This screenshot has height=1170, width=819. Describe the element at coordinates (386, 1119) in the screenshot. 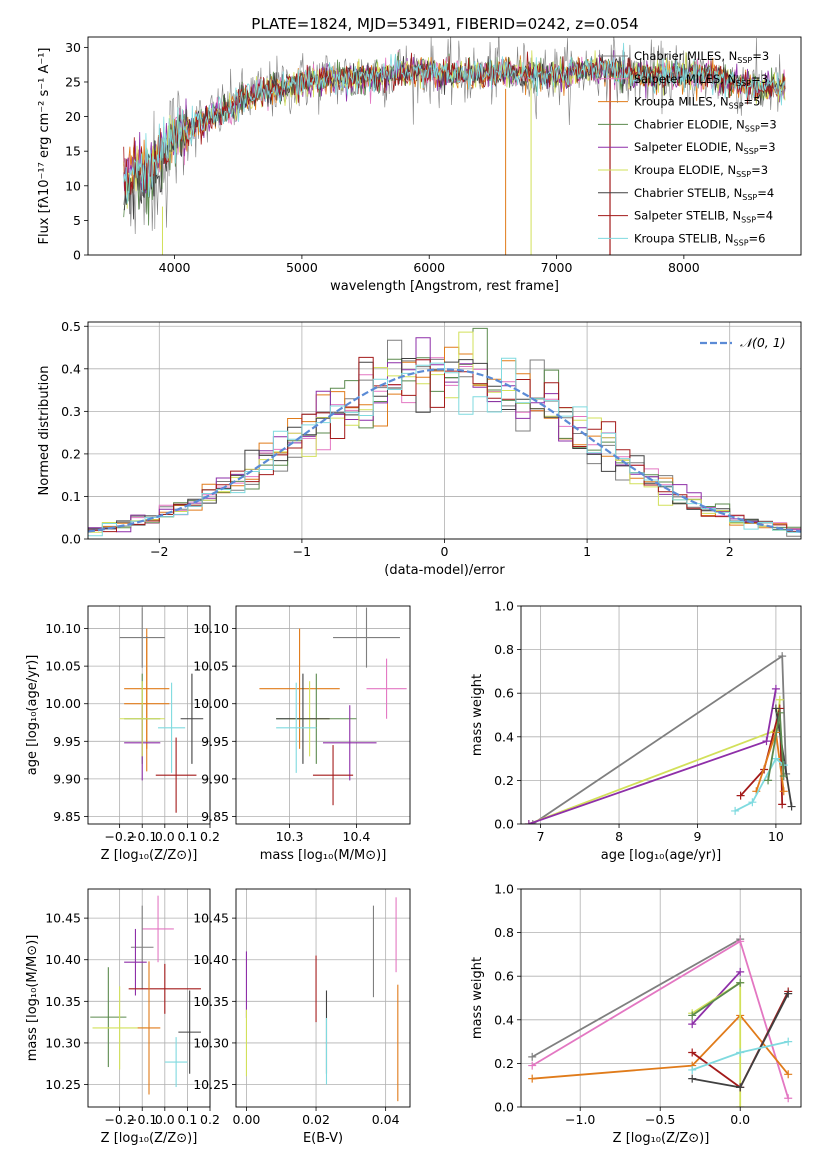

I see `x-tick-label: 0.04` at that location.